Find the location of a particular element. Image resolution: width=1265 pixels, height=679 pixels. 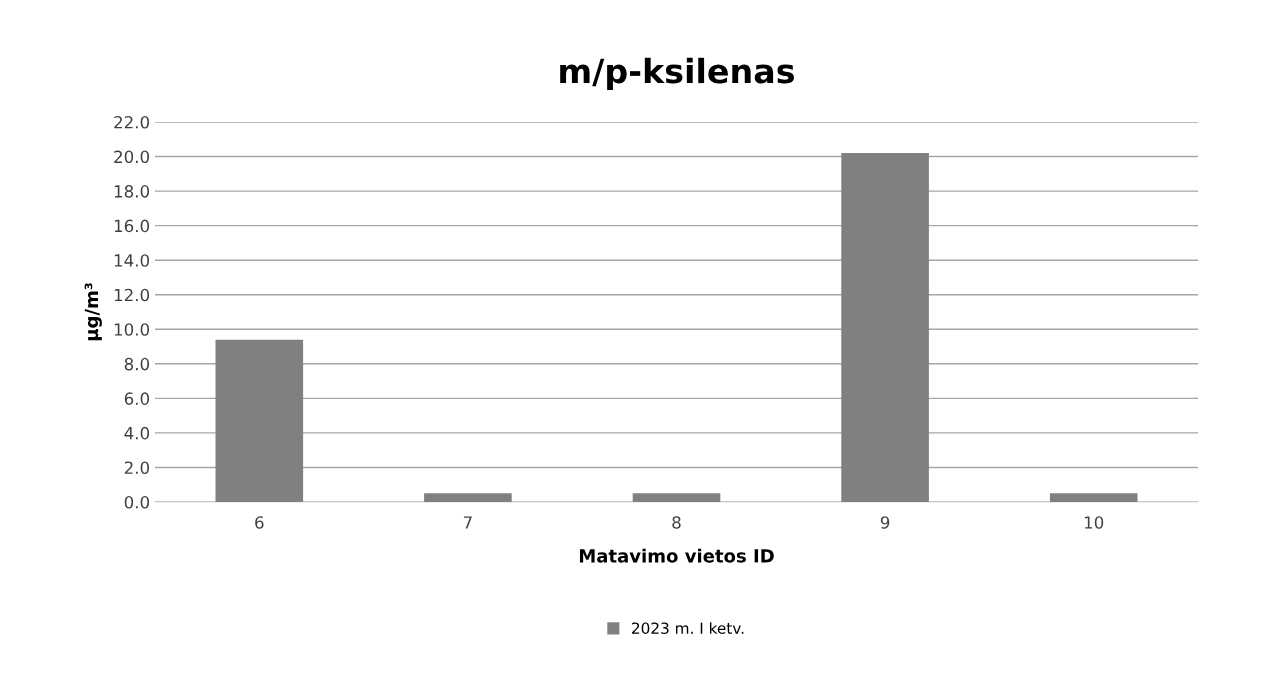

x-tick-label: 8 is located at coordinates (676, 522).